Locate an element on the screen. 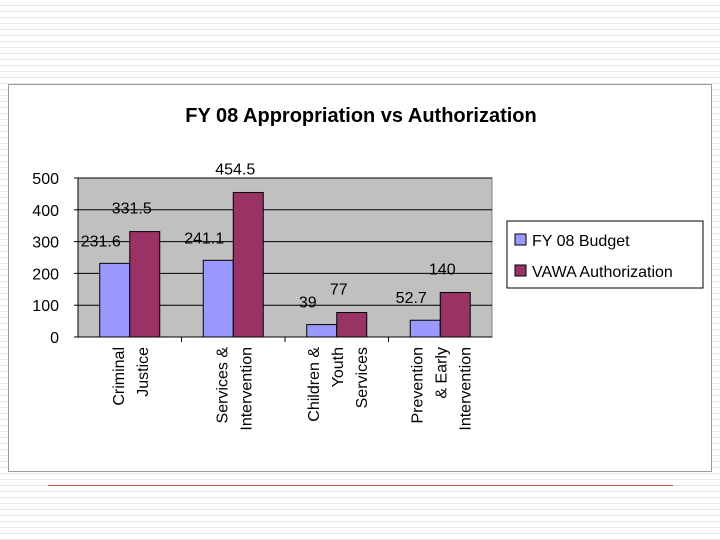 The image size is (720, 540). x-tick-label-line: Prevention is located at coordinates (417, 385).